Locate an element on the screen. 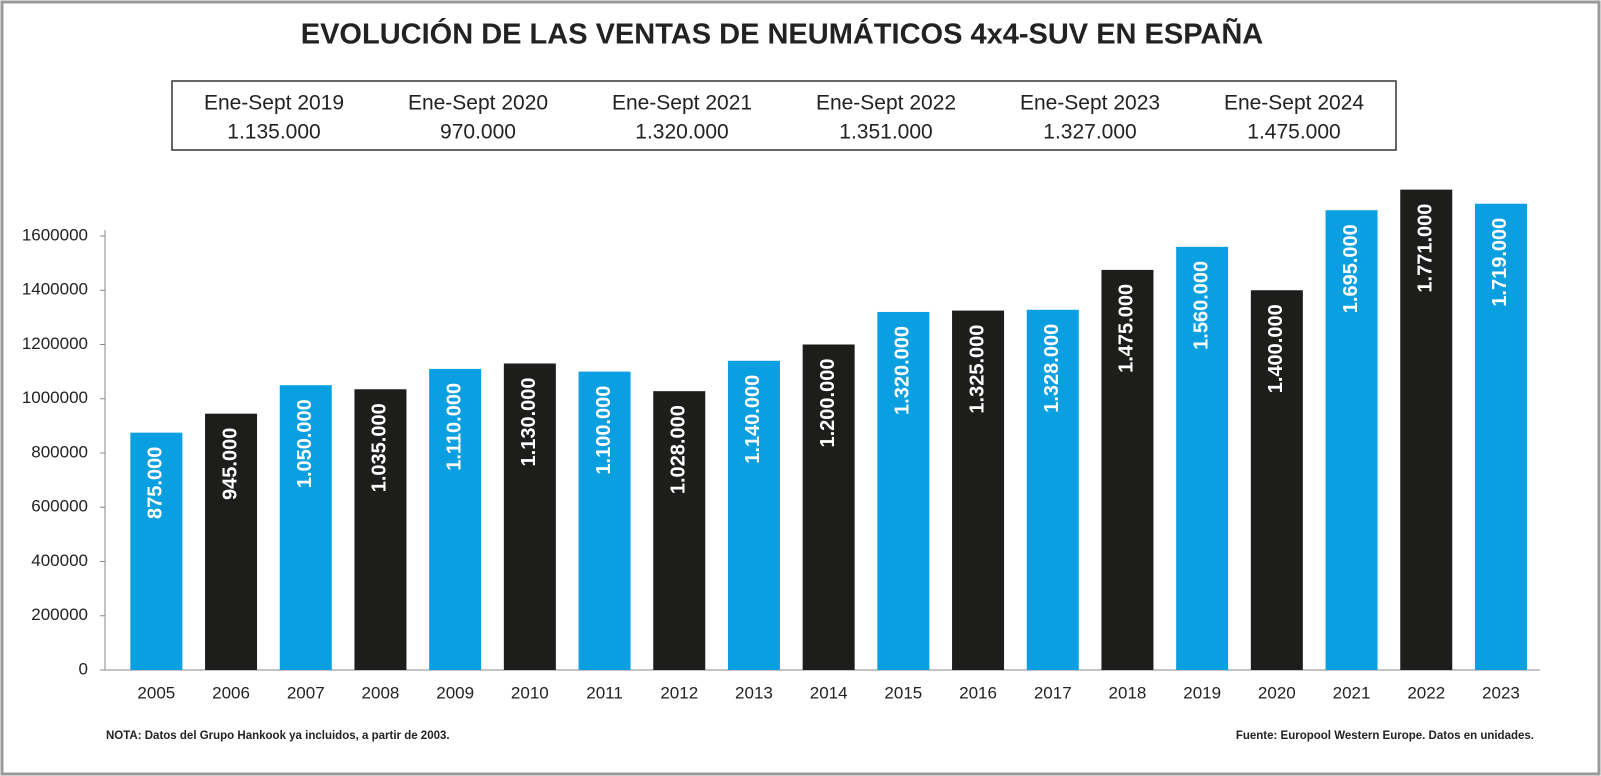 The image size is (1601, 776). summary-label: Ene-Sept 2024 is located at coordinates (1294, 103).